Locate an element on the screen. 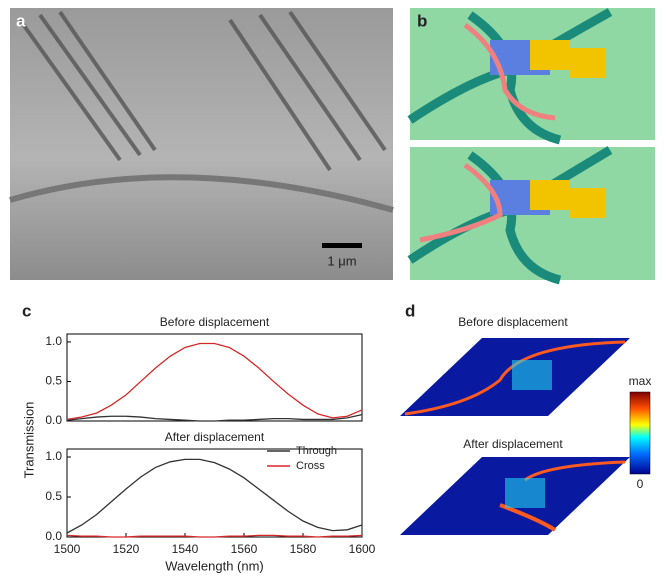 This screenshot has height=585, width=669. x-tick-label: 1600 is located at coordinates (362, 549).